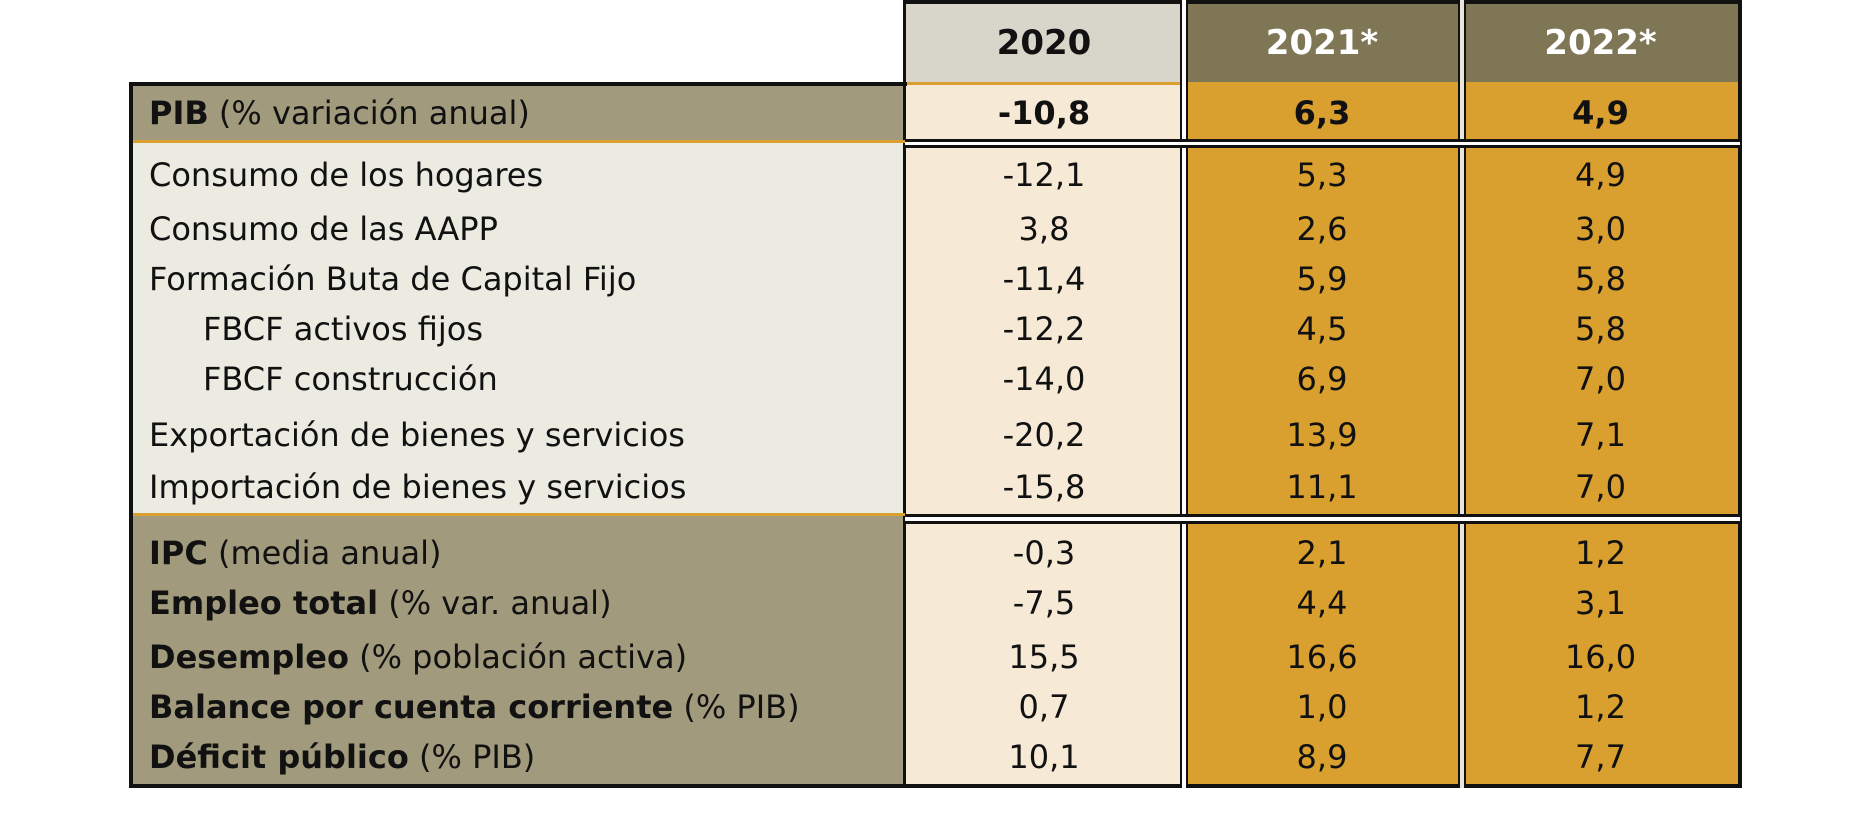  I want to click on indicator-2020: -7,5, so click(1044, 603).